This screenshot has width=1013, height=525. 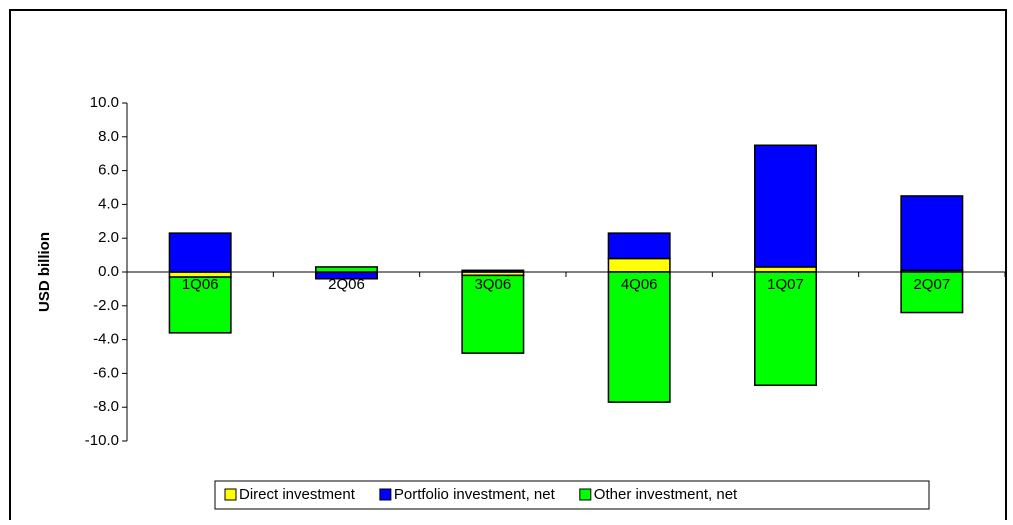 I want to click on legend-box, so click(x=572, y=495).